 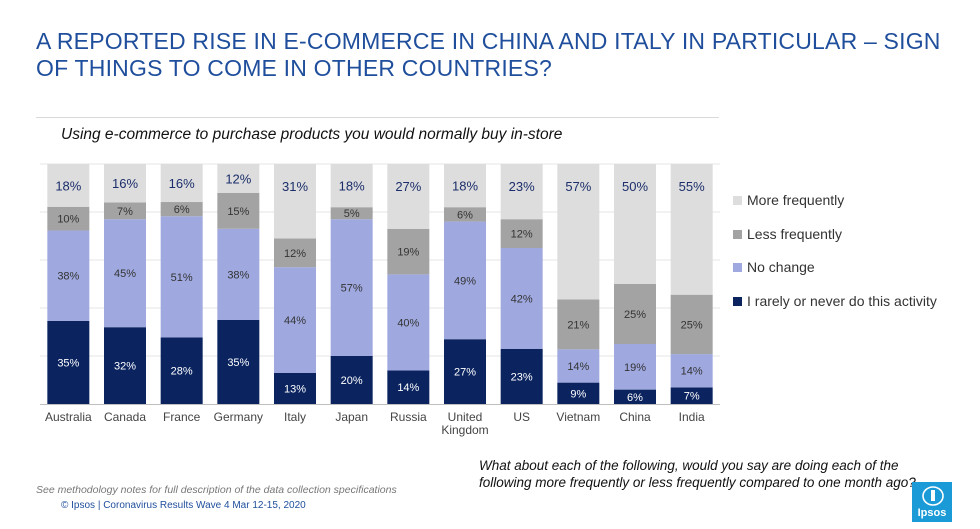 I want to click on legend-swatch-less, so click(x=737, y=234).